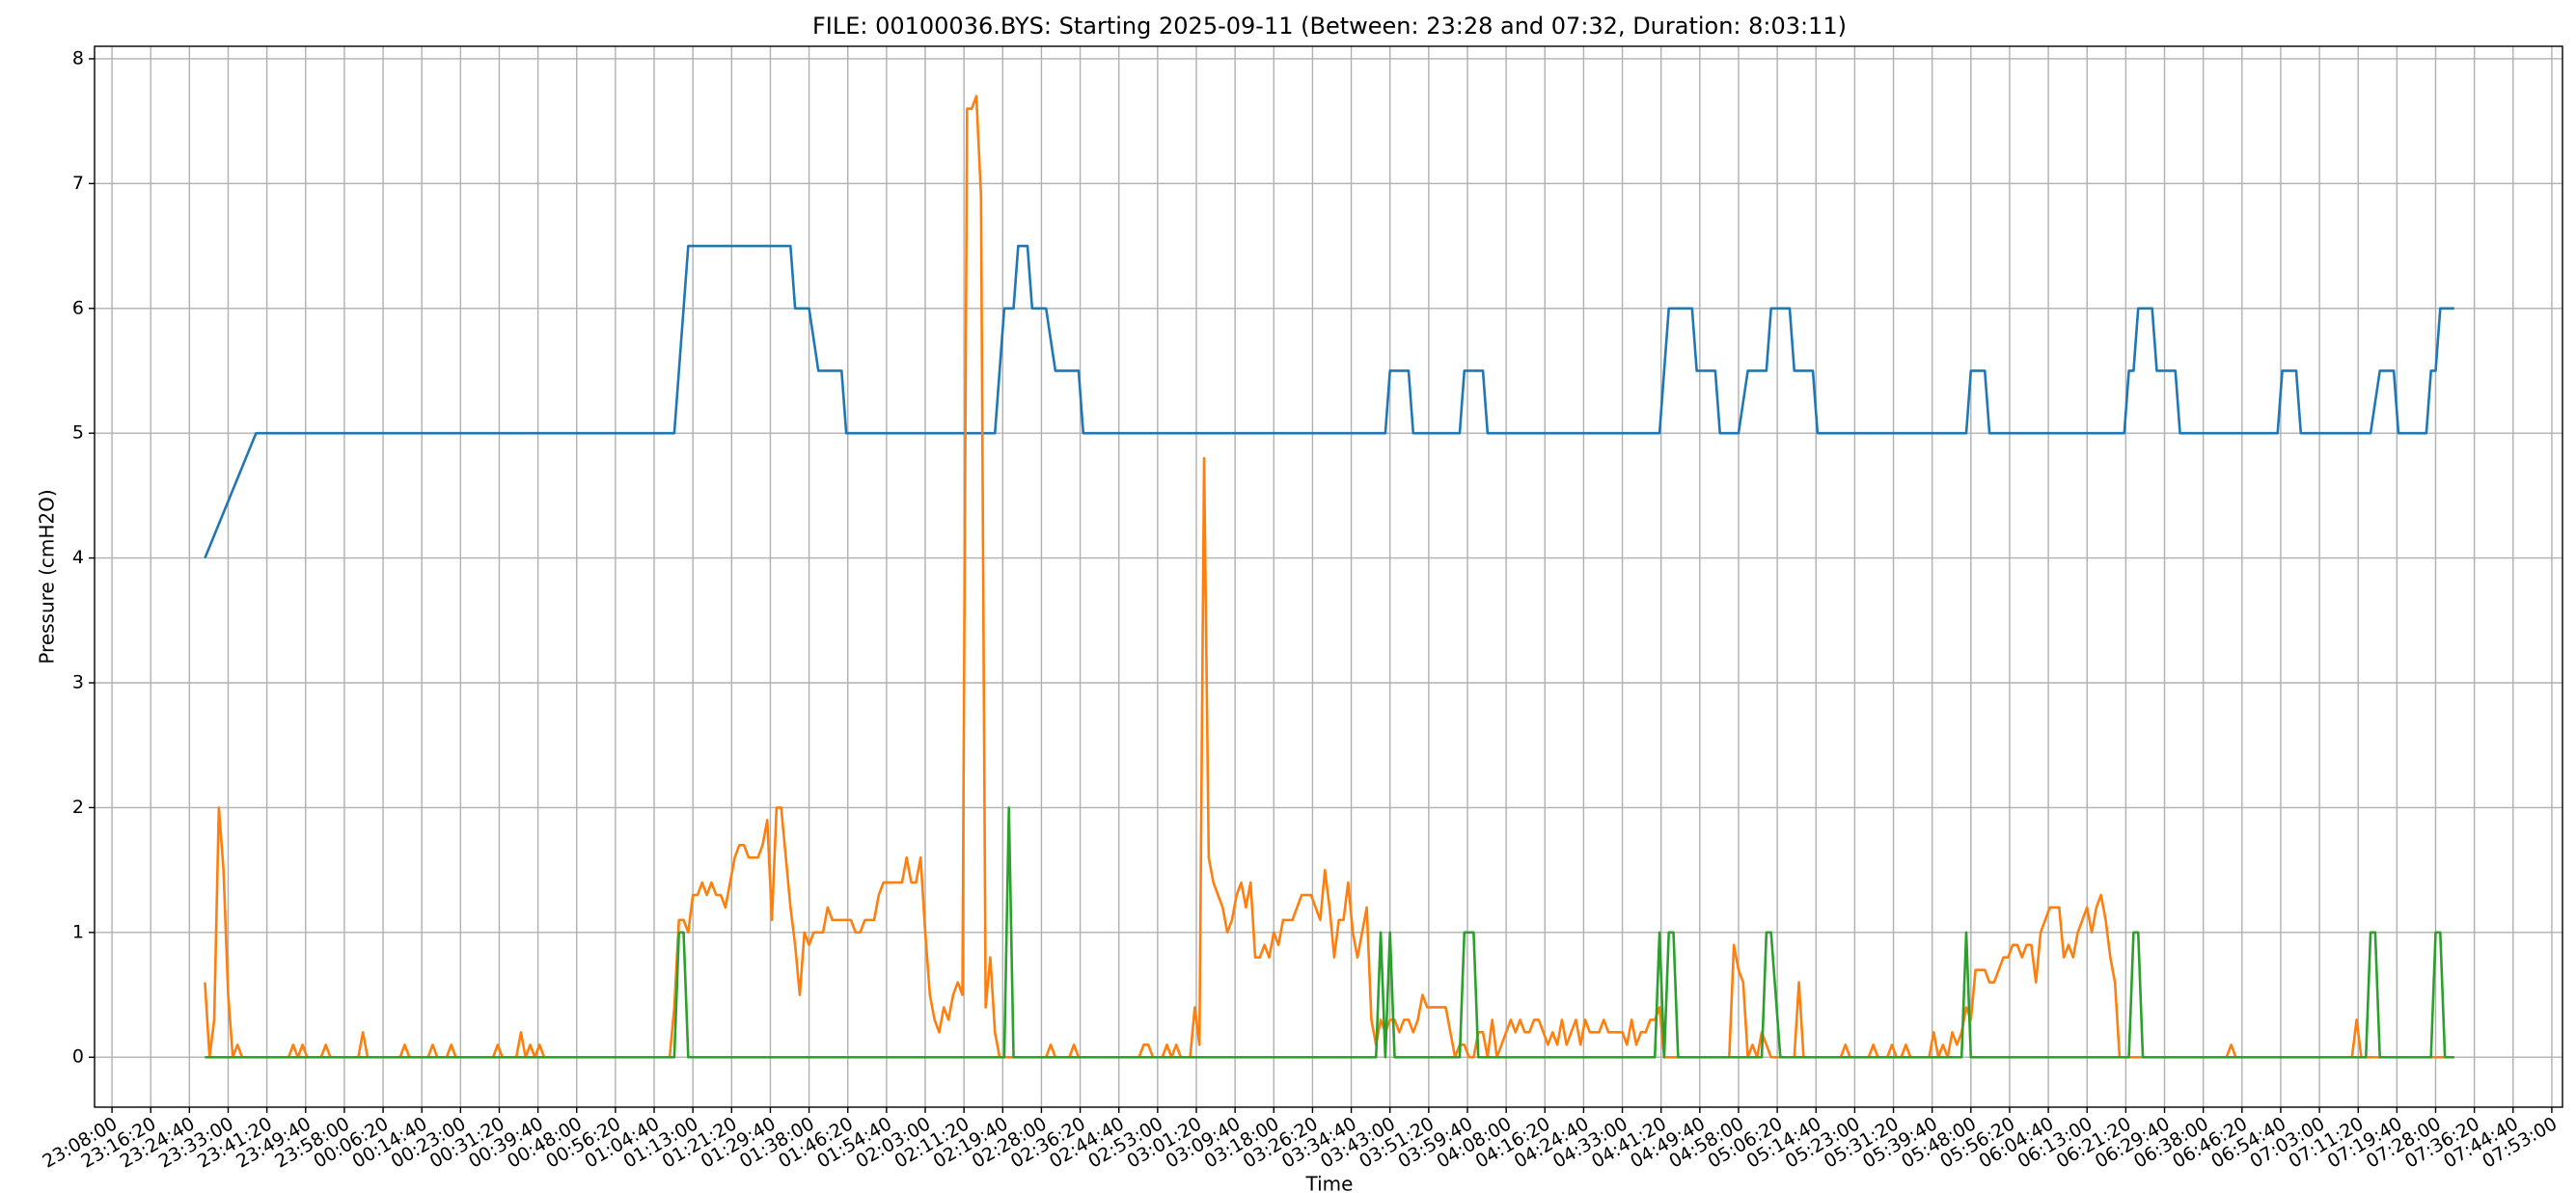 The width and height of the screenshot is (2576, 1193). What do you see at coordinates (78, 931) in the screenshot?
I see `y-tick-label: 1` at bounding box center [78, 931].